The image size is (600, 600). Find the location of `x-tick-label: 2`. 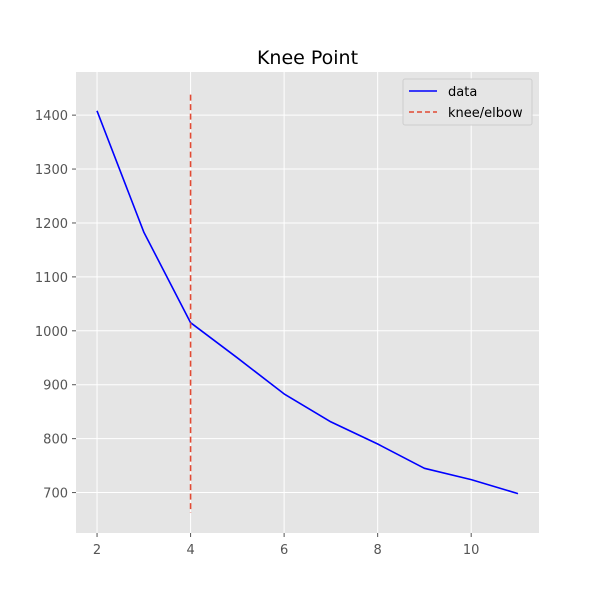

x-tick-label: 2 is located at coordinates (97, 550).